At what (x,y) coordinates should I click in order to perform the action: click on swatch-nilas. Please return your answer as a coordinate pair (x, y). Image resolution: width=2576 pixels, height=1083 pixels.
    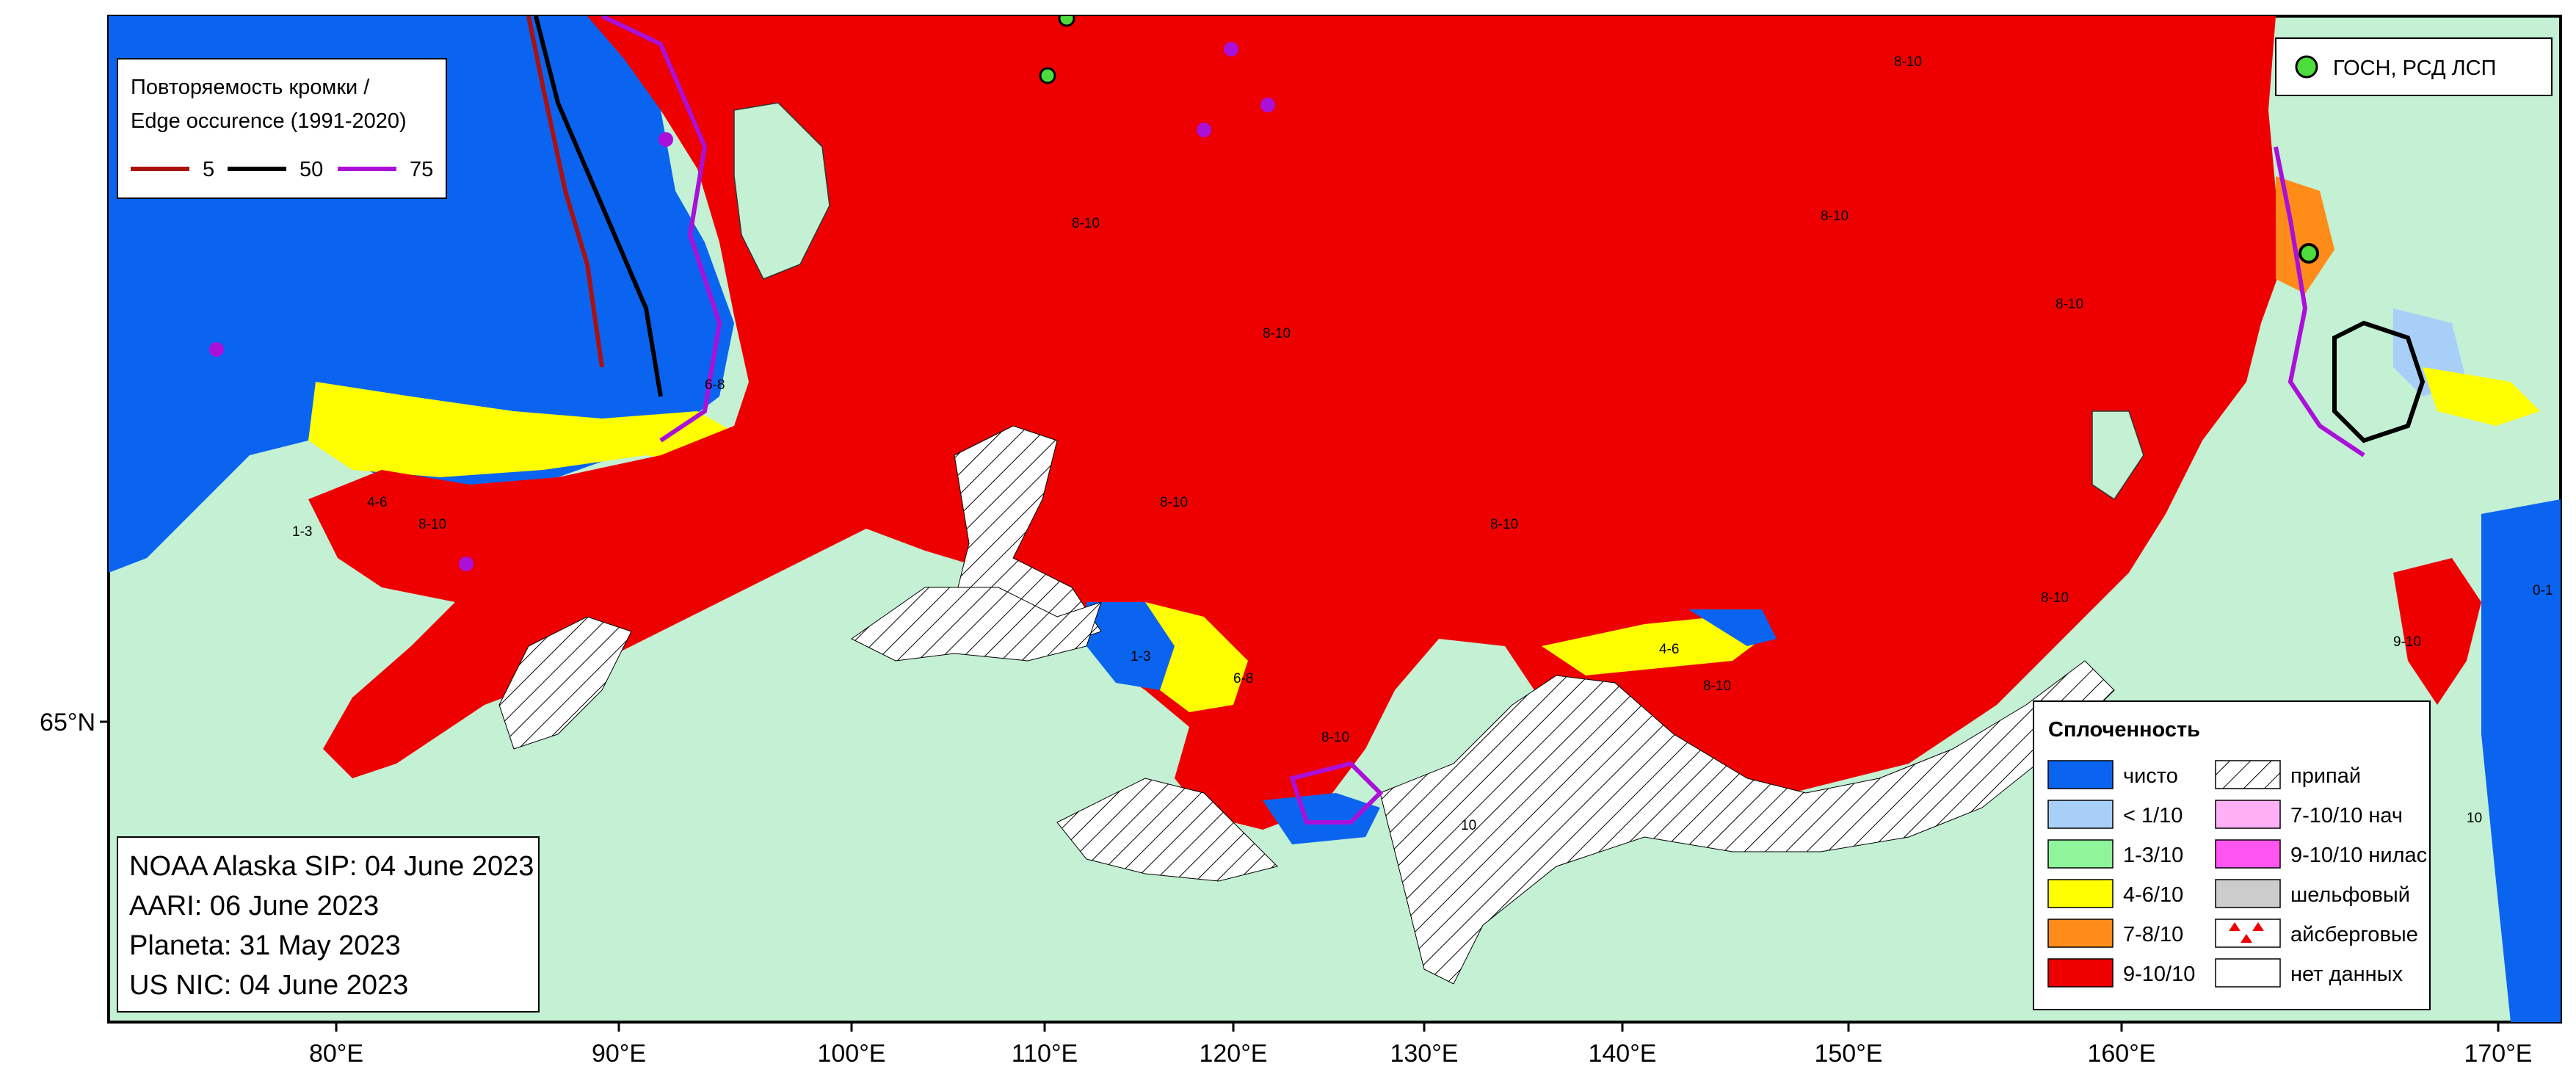
    Looking at the image, I should click on (2248, 854).